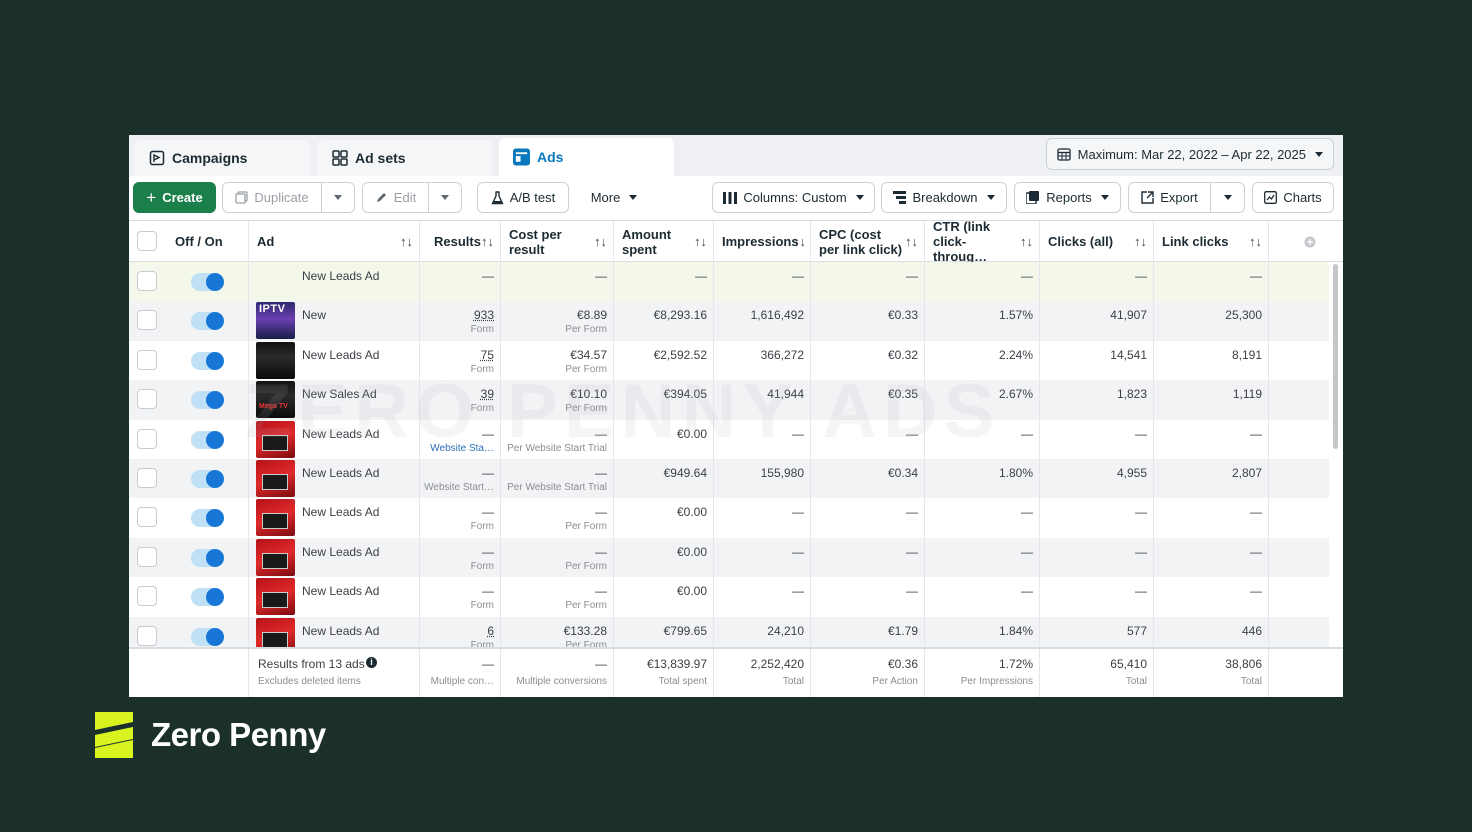 The height and width of the screenshot is (832, 1472). I want to click on select-all-checkbox, so click(147, 241).